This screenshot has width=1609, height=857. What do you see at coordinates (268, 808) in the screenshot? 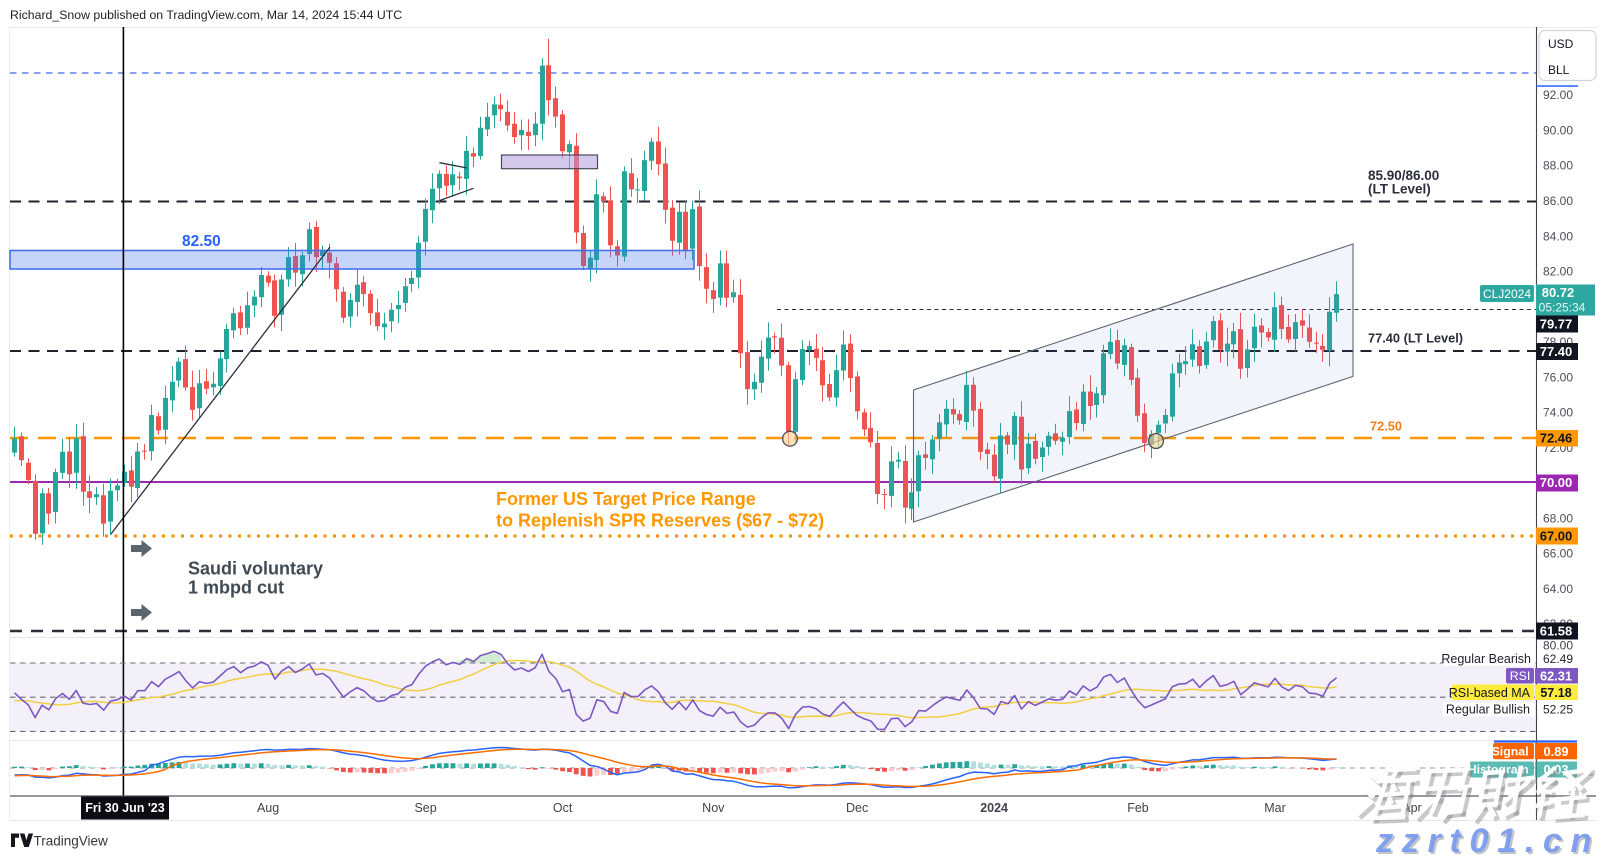
I see `svg-text: Aug` at bounding box center [268, 808].